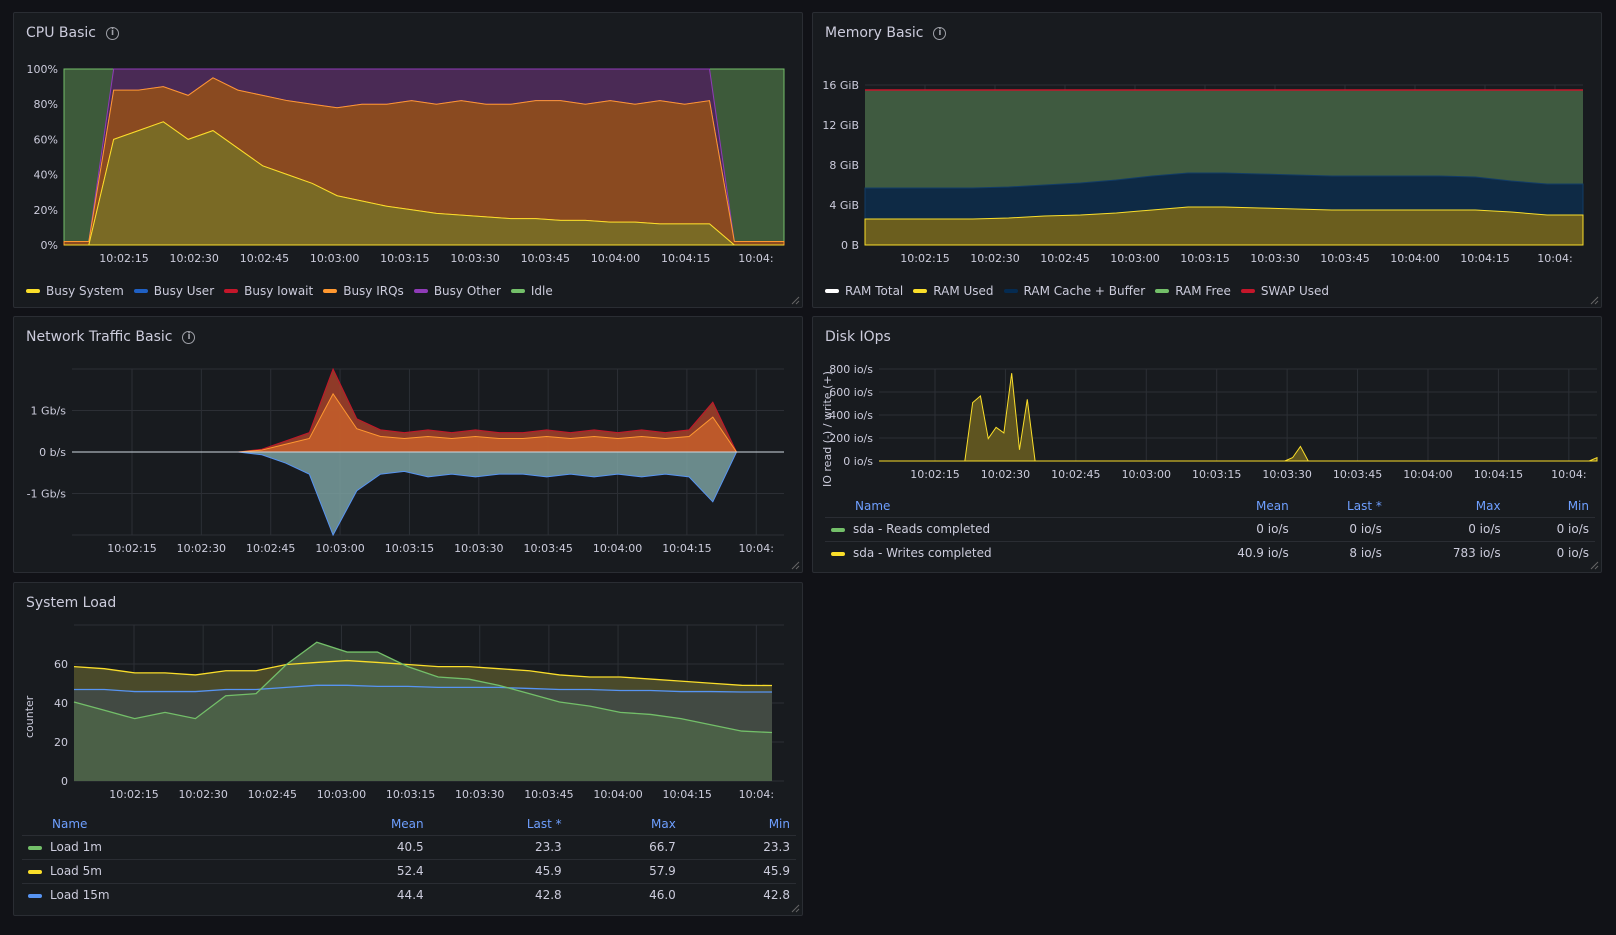 The image size is (1616, 935). Describe the element at coordinates (738, 870) in the screenshot. I see `stat-min: 45.9` at that location.